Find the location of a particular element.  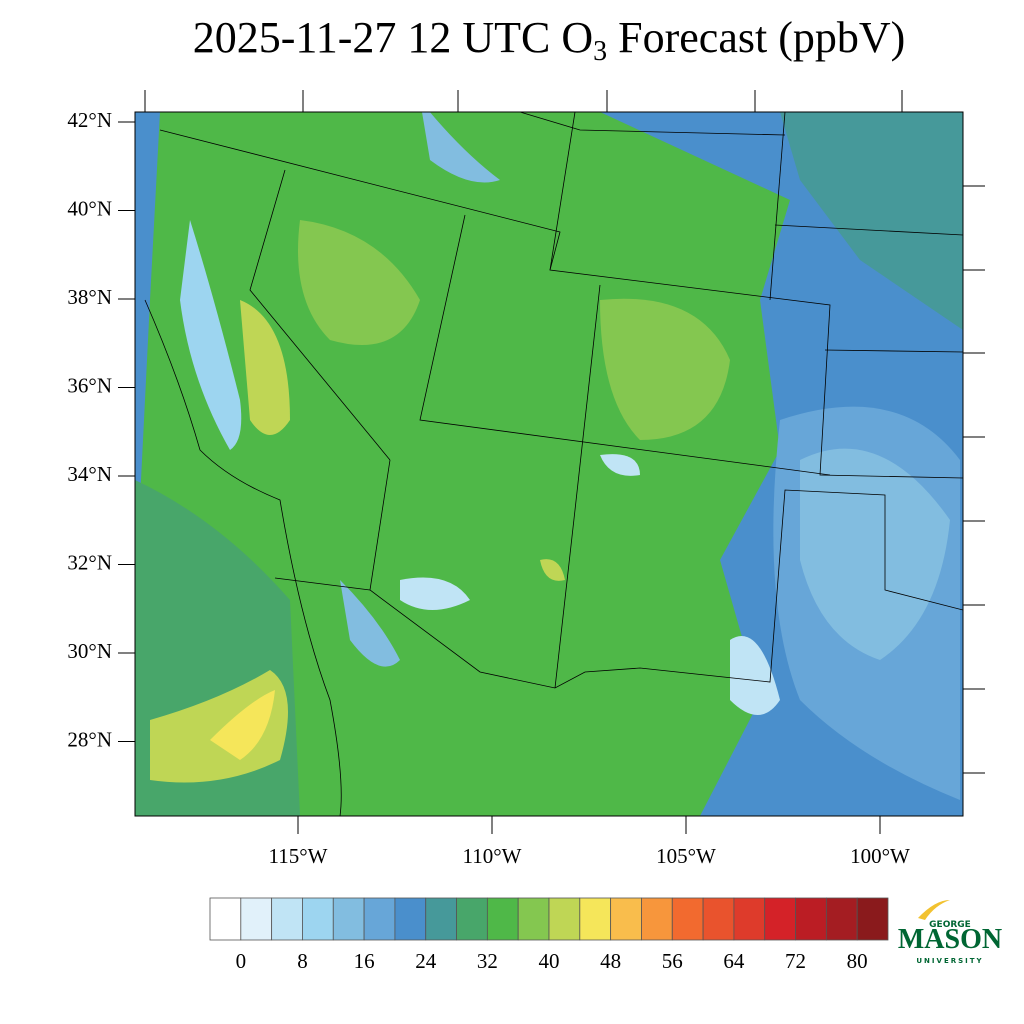

title-subscript: 3 is located at coordinates (600, 51).